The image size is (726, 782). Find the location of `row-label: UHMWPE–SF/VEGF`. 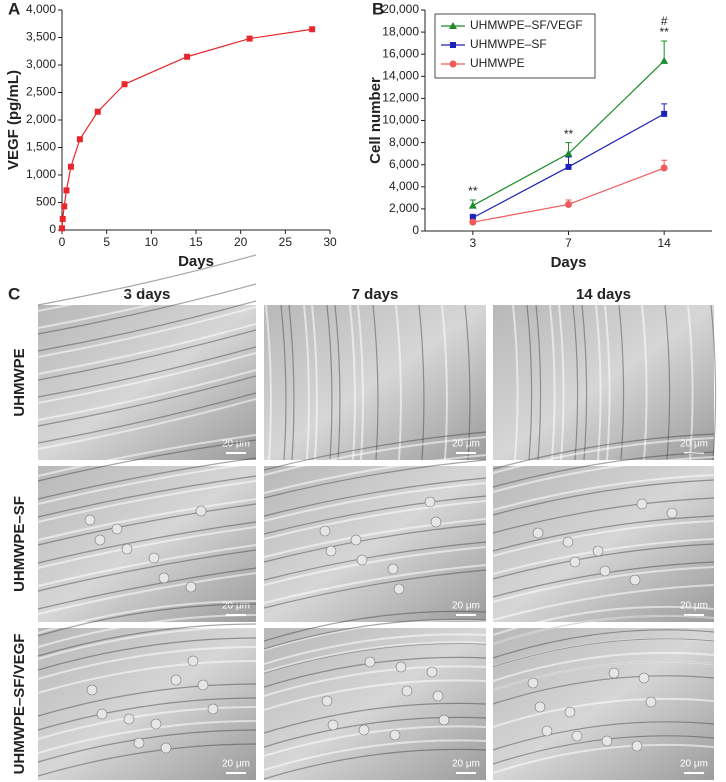

row-label: UHMWPE–SF/VEGF is located at coordinates (19, 704).